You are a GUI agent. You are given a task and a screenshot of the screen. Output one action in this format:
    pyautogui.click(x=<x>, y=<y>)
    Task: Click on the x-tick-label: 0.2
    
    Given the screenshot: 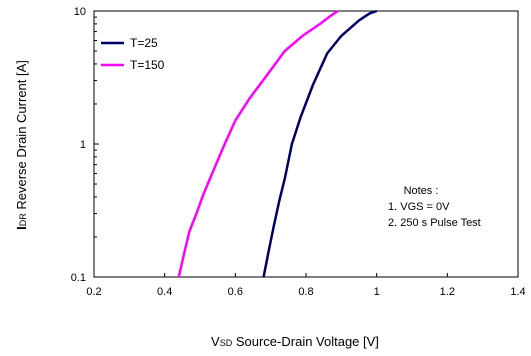 What is the action you would take?
    pyautogui.click(x=93, y=292)
    